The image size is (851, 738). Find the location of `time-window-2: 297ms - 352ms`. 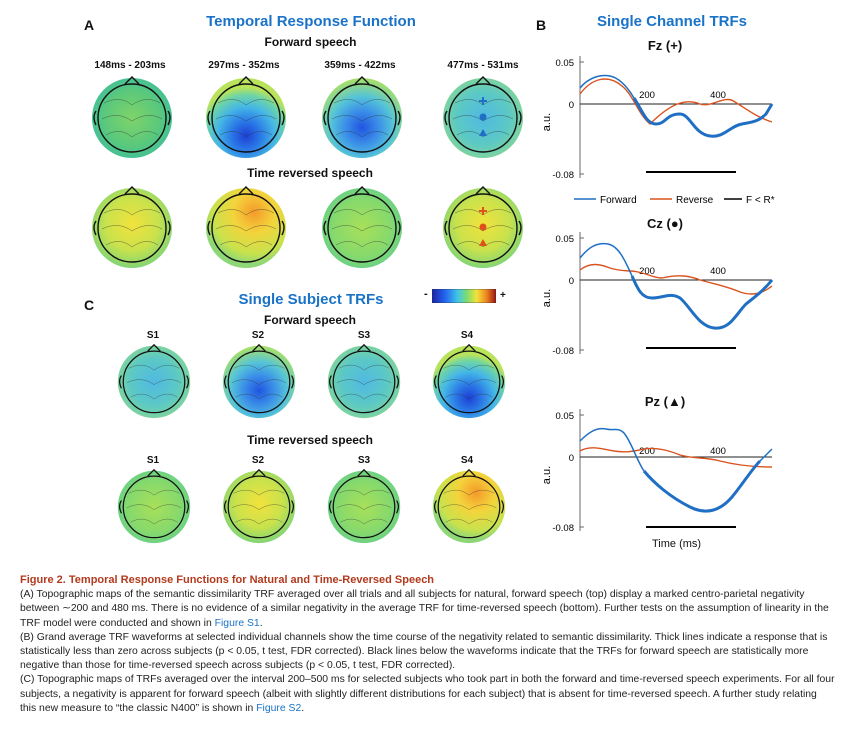

time-window-2: 297ms - 352ms is located at coordinates (244, 65).